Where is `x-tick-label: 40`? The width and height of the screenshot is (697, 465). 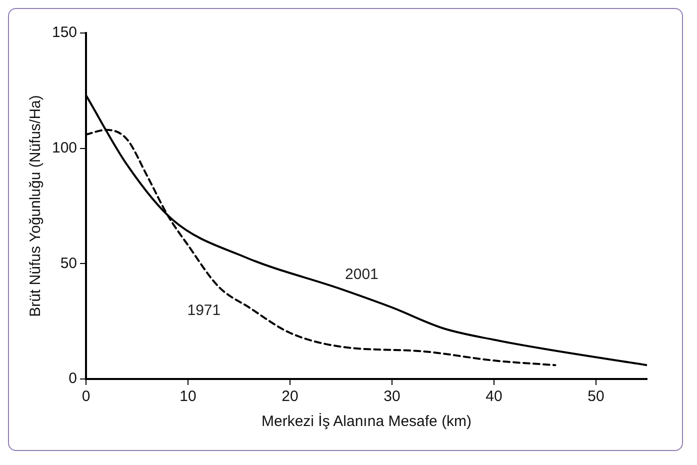 x-tick-label: 40 is located at coordinates (494, 397).